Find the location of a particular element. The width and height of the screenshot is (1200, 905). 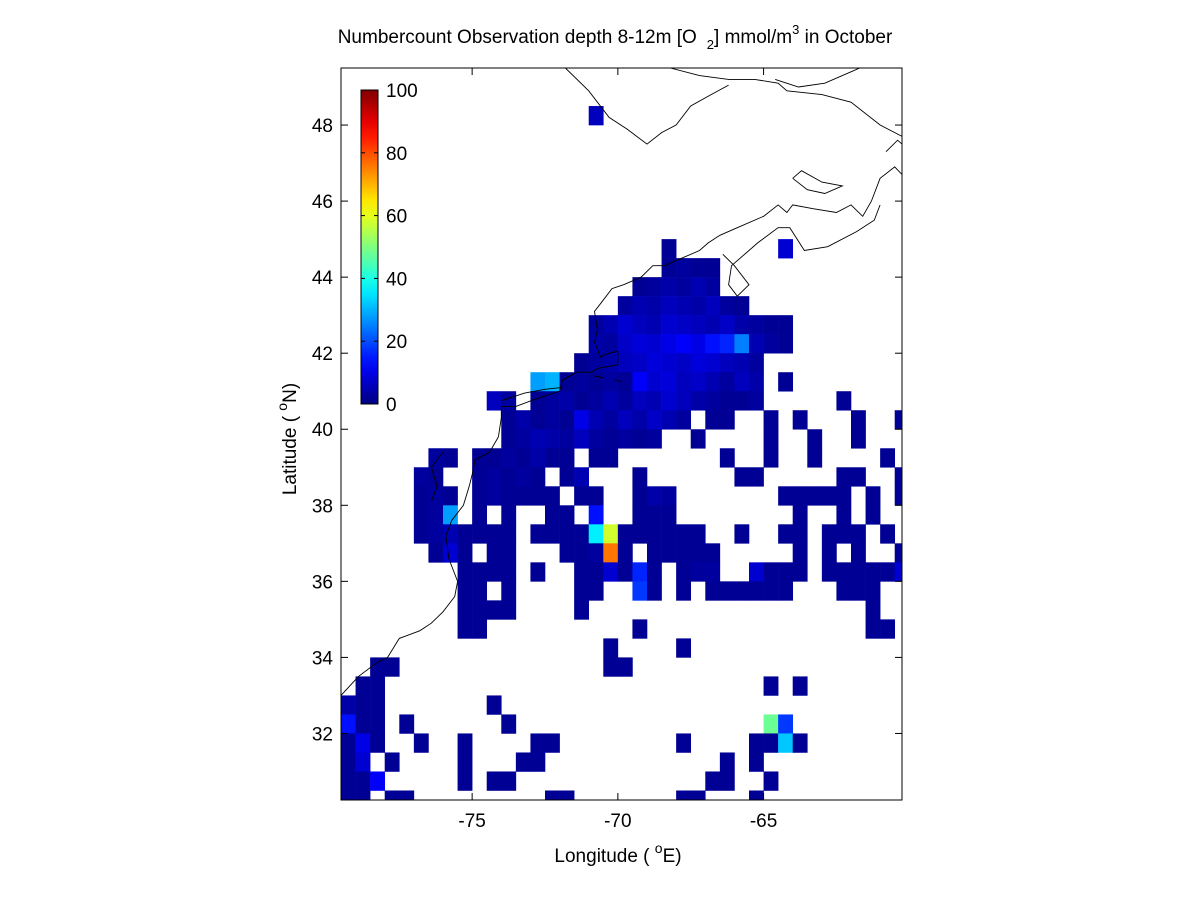

y-axis-label: Latitude ( oN) is located at coordinates (287, 439).